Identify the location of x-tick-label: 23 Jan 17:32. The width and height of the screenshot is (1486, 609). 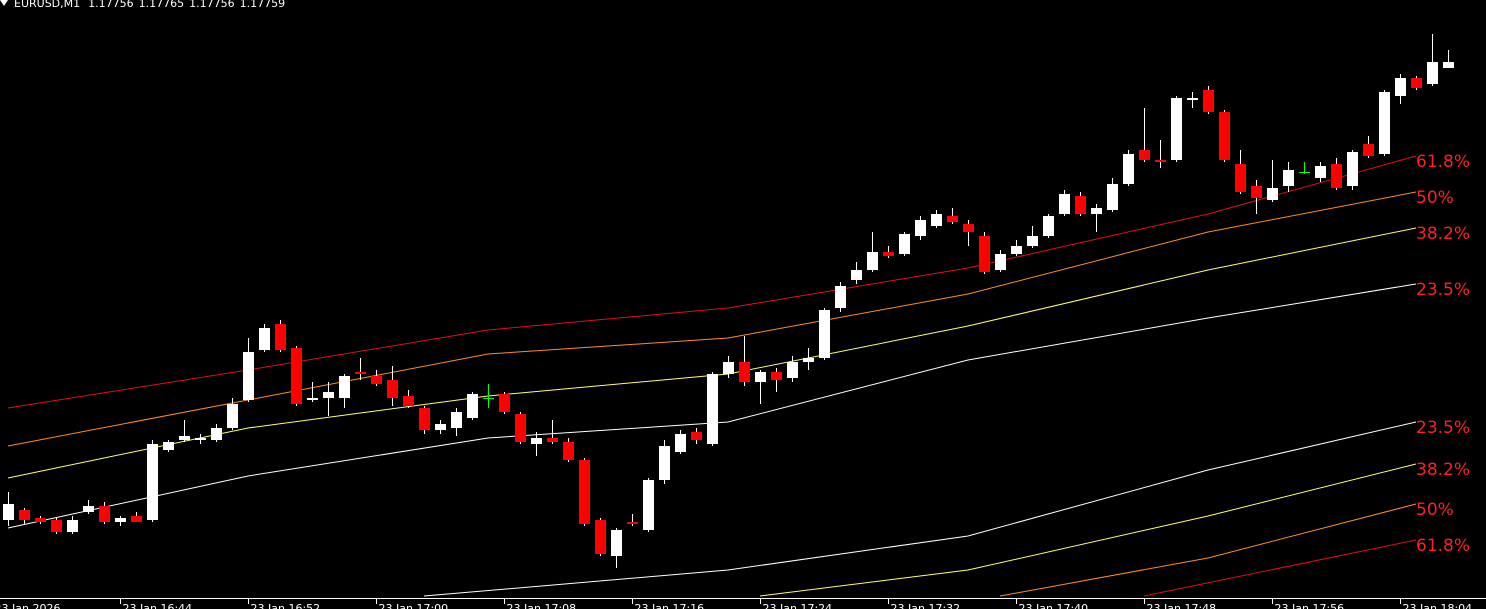
(926, 605).